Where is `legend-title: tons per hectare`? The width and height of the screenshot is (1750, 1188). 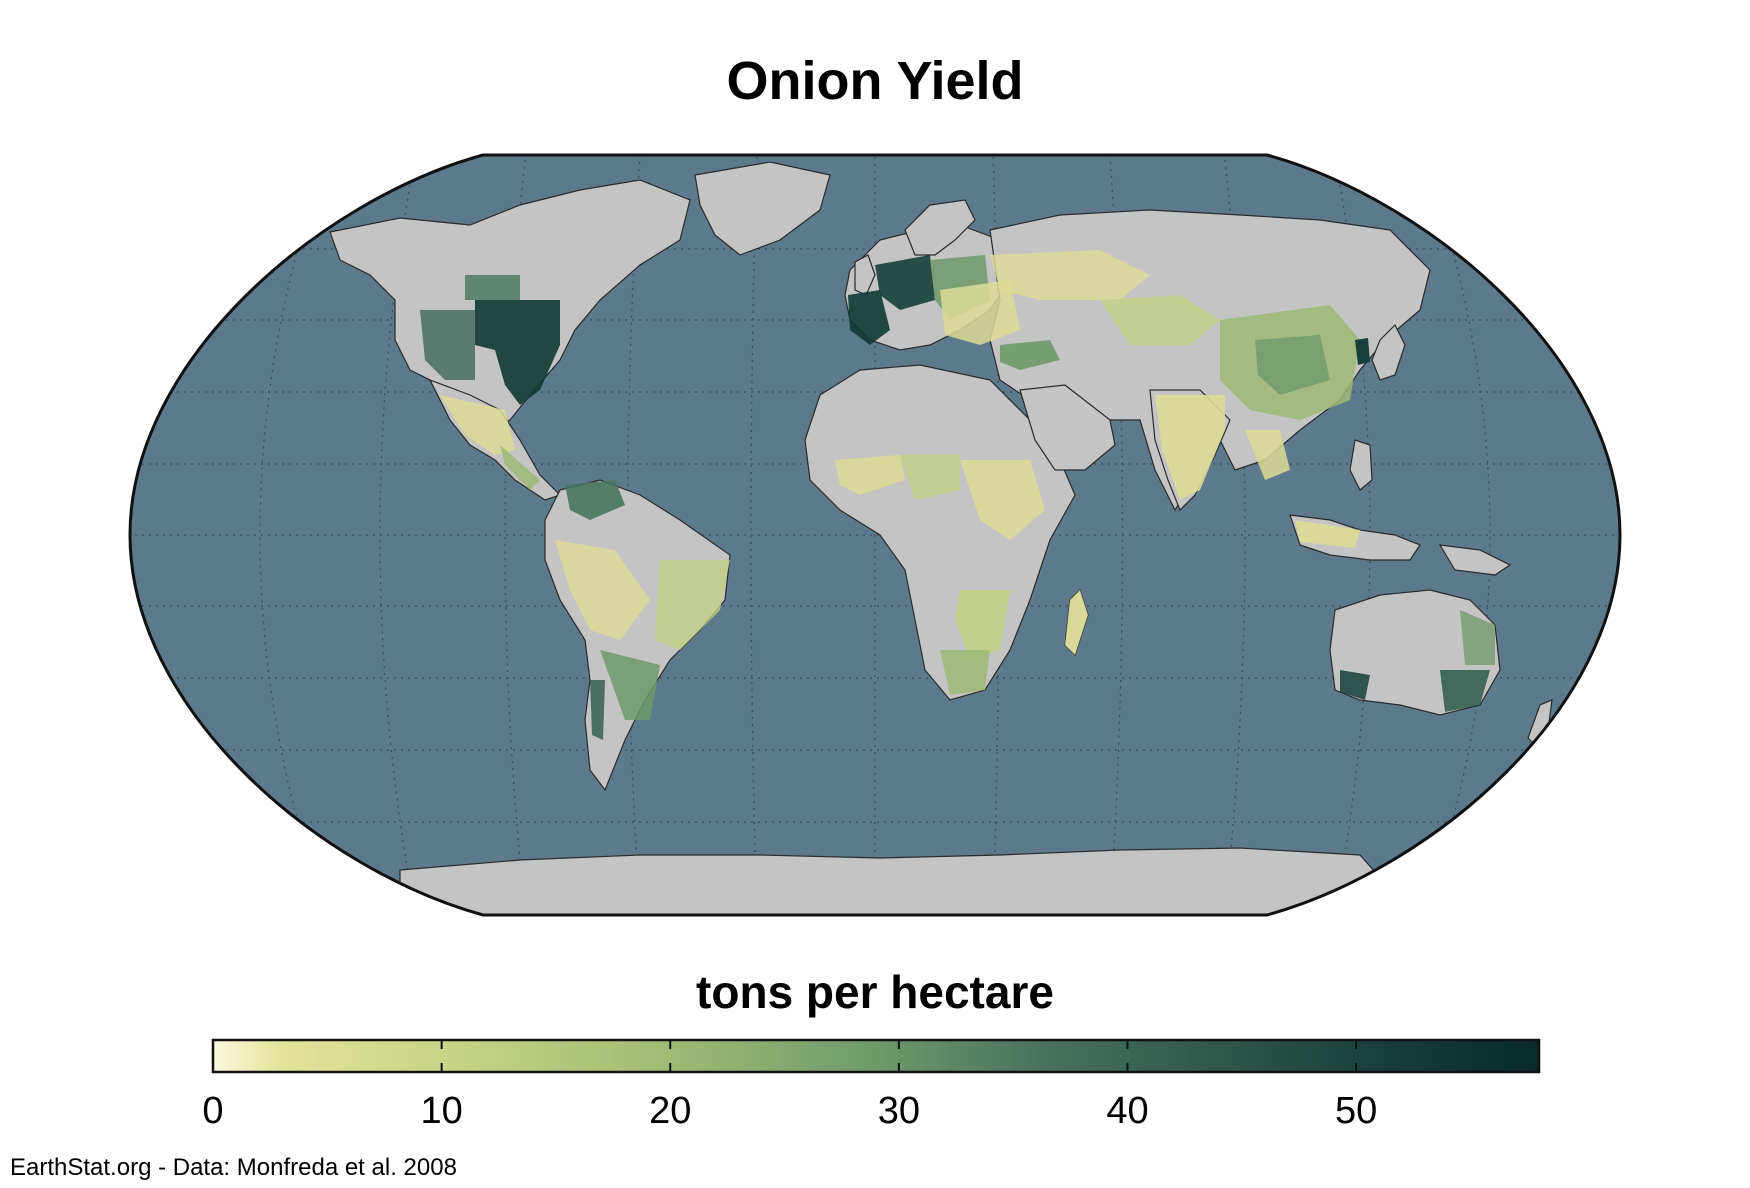 legend-title: tons per hectare is located at coordinates (875, 992).